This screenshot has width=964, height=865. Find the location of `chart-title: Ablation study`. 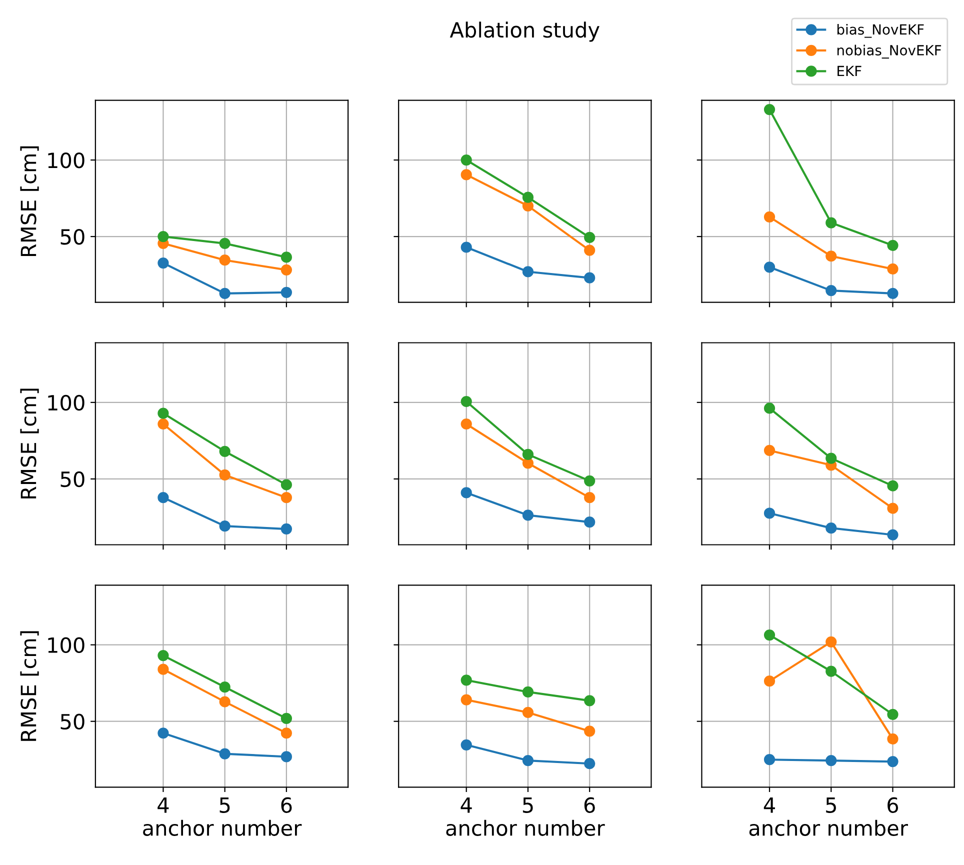

chart-title: Ablation study is located at coordinates (525, 32).